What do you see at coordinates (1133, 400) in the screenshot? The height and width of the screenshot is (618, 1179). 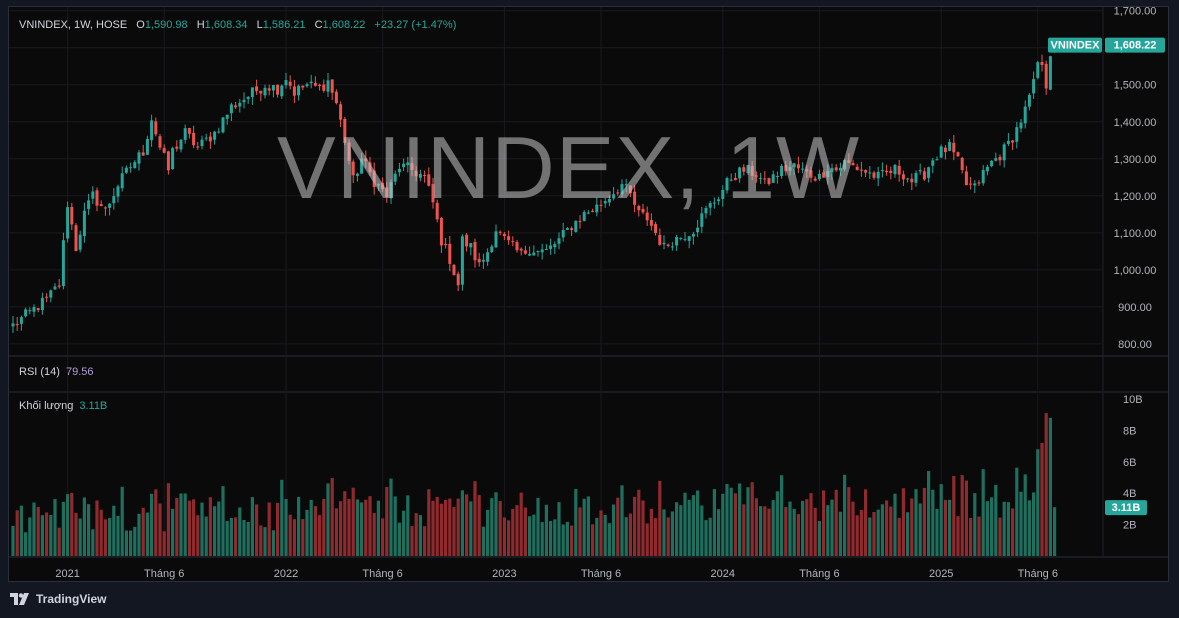 I see `volume-tick-label: 10B` at bounding box center [1133, 400].